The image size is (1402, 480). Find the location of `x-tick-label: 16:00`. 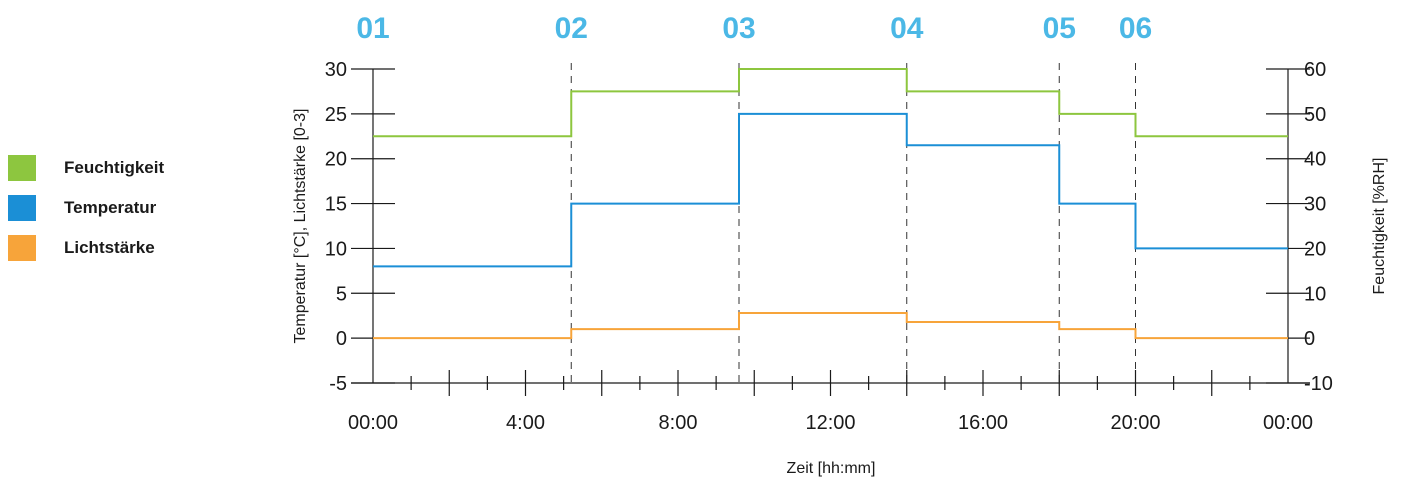

x-tick-label: 16:00 is located at coordinates (983, 423).